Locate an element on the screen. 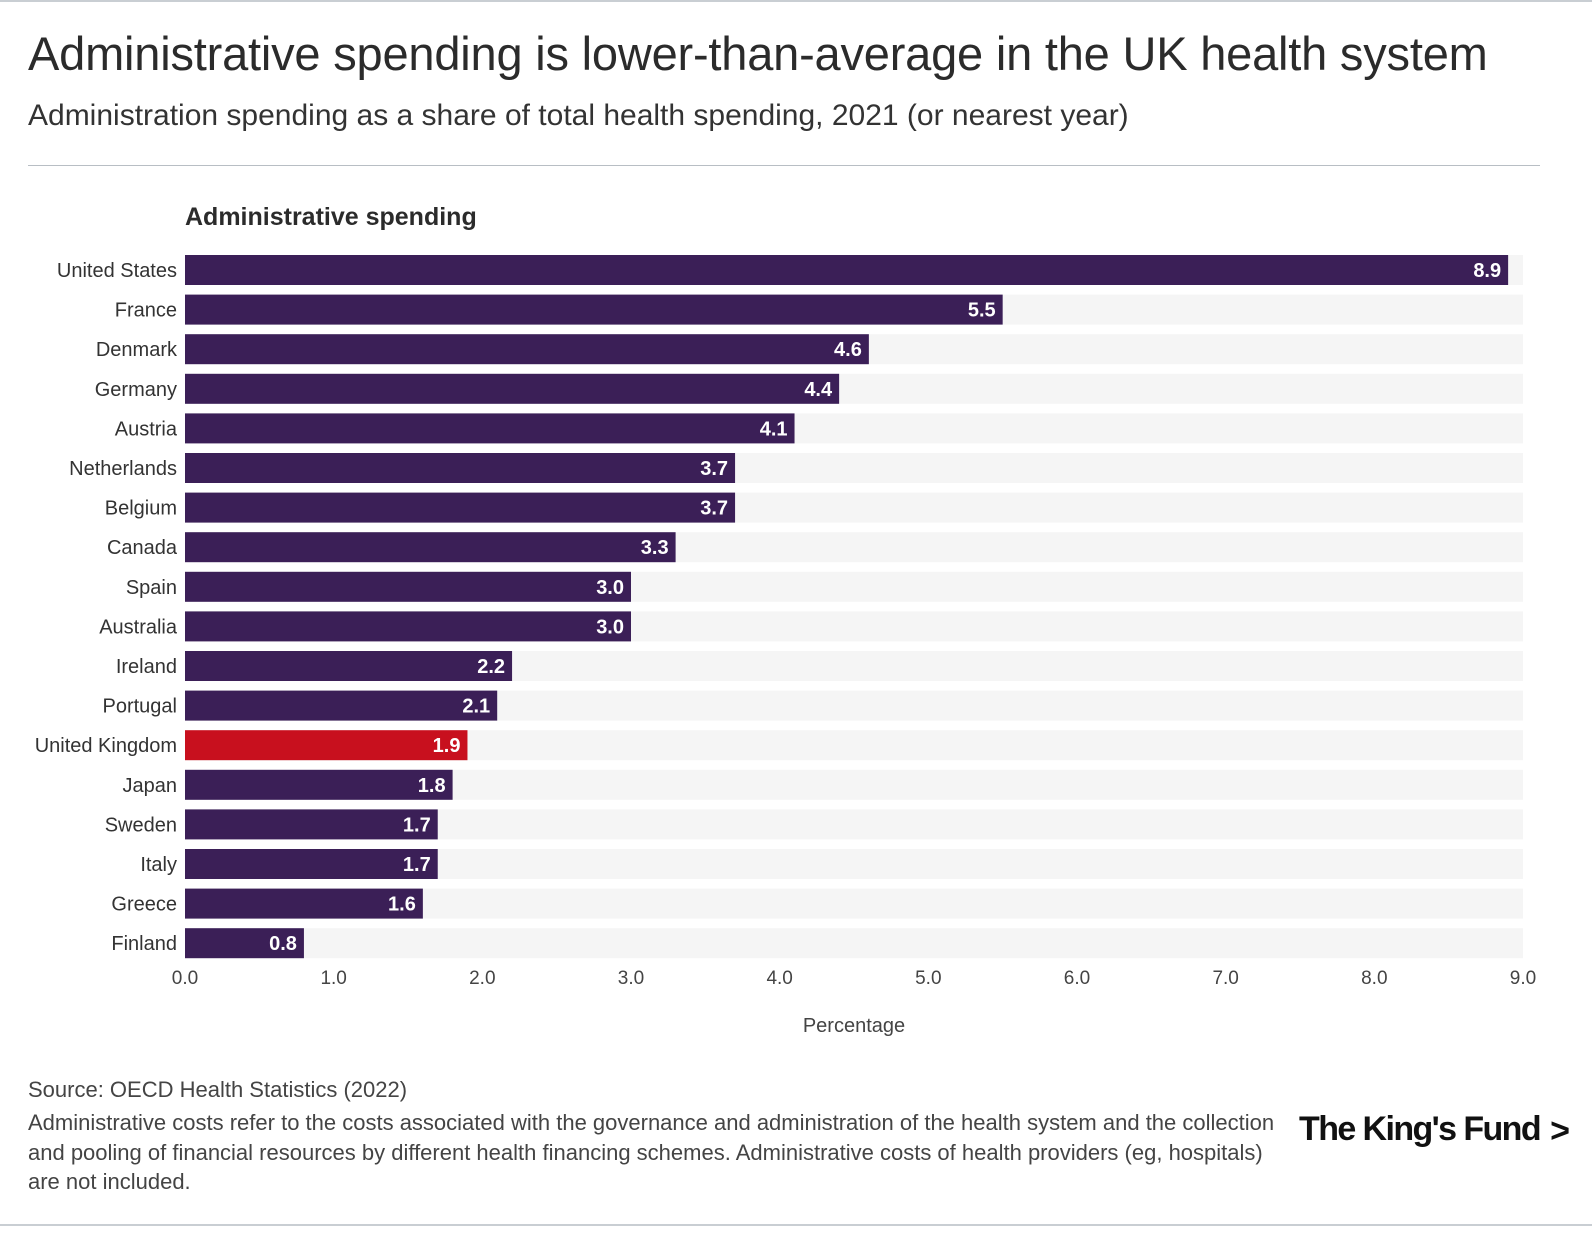 This screenshot has width=1592, height=1252. x-tick-label: 8.0 is located at coordinates (1374, 978).